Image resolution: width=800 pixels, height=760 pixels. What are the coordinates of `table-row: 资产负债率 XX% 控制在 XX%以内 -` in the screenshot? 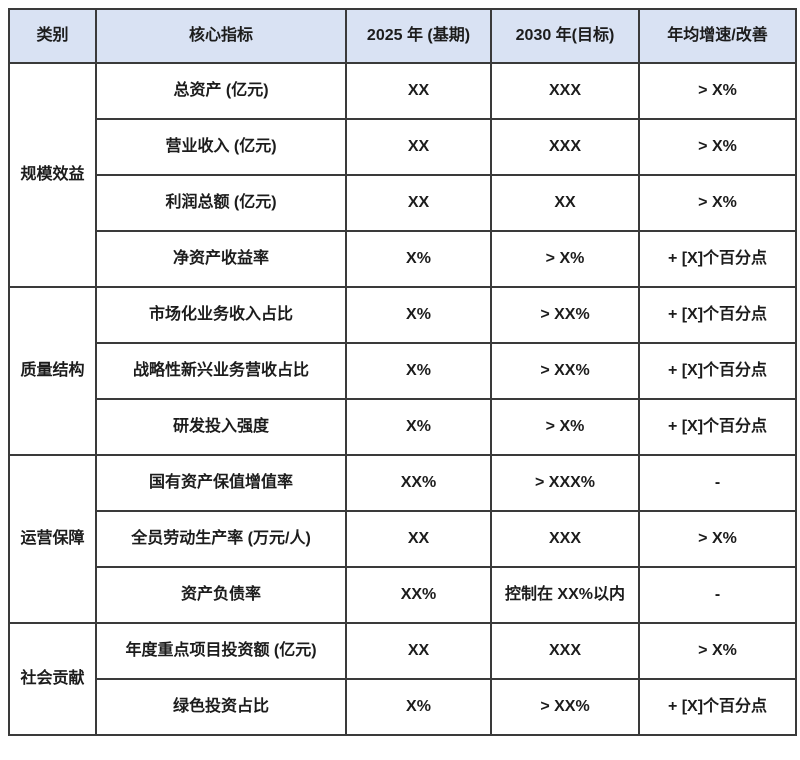 It's located at (403, 595).